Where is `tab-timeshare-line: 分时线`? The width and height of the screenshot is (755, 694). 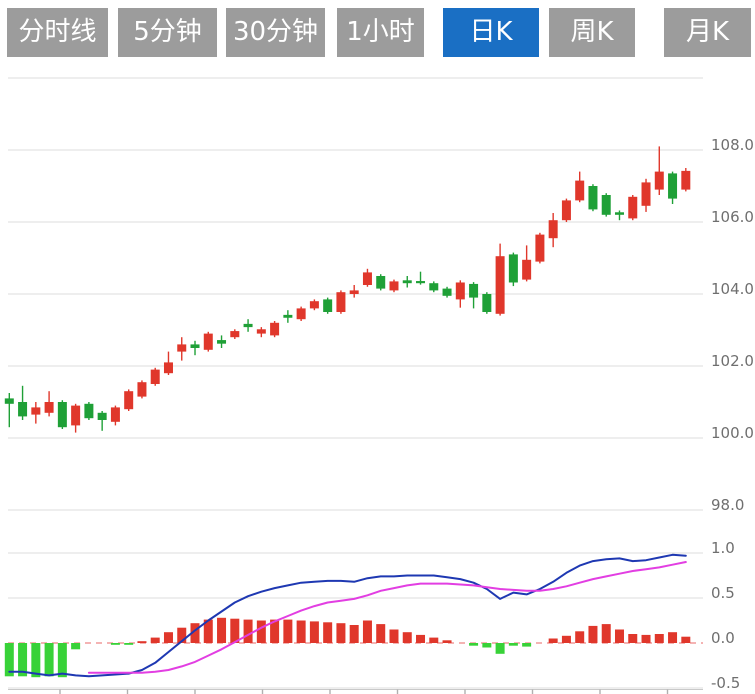 tab-timeshare-line: 分时线 is located at coordinates (57, 32).